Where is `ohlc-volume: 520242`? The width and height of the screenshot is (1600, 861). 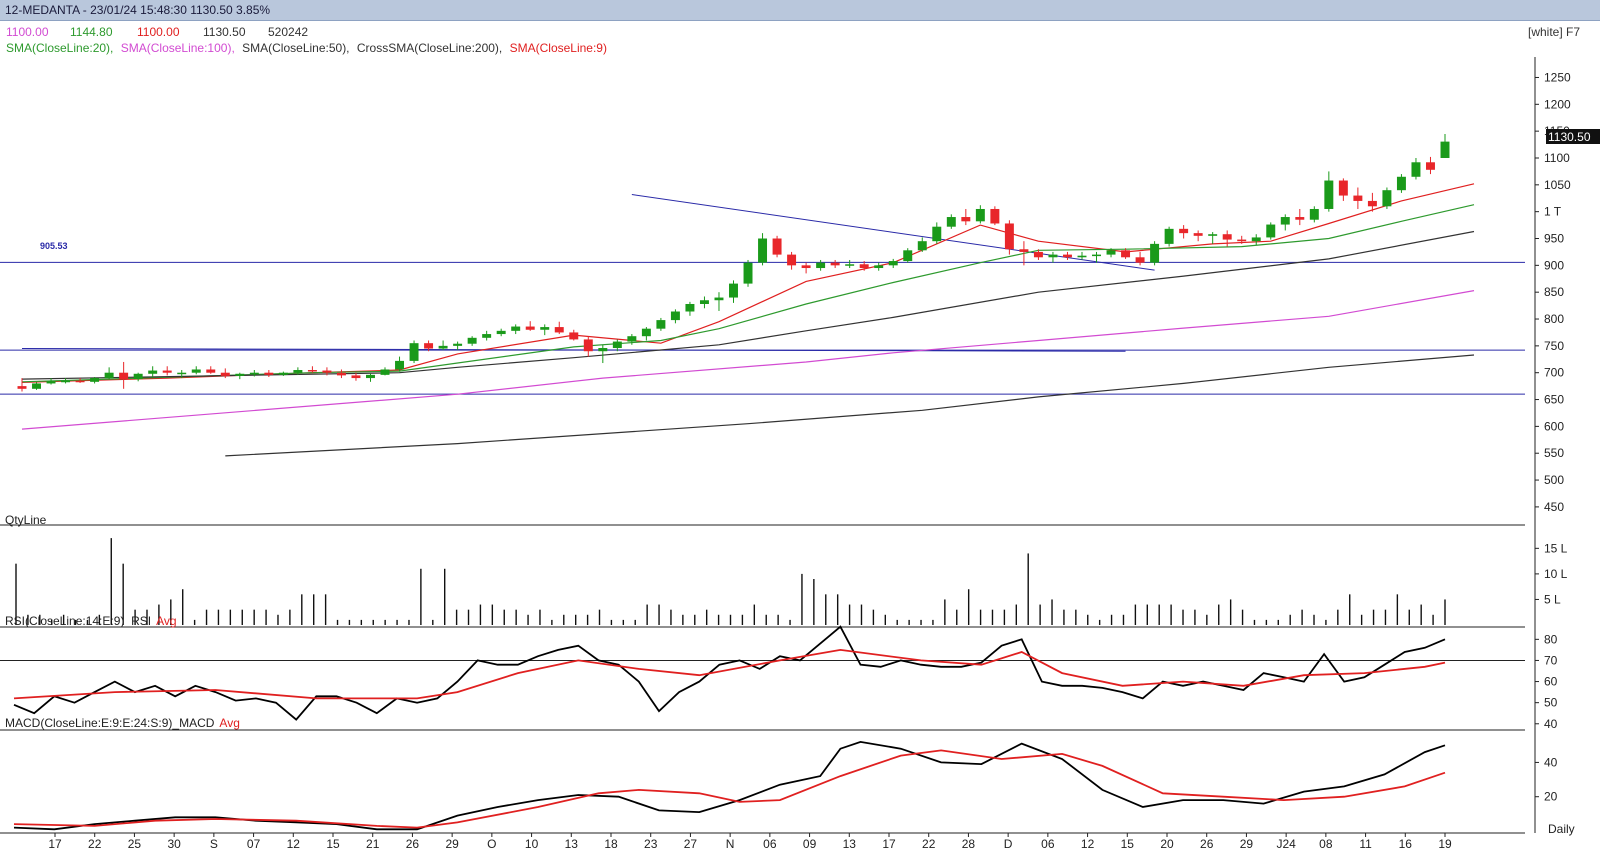 ohlc-volume: 520242 is located at coordinates (288, 32).